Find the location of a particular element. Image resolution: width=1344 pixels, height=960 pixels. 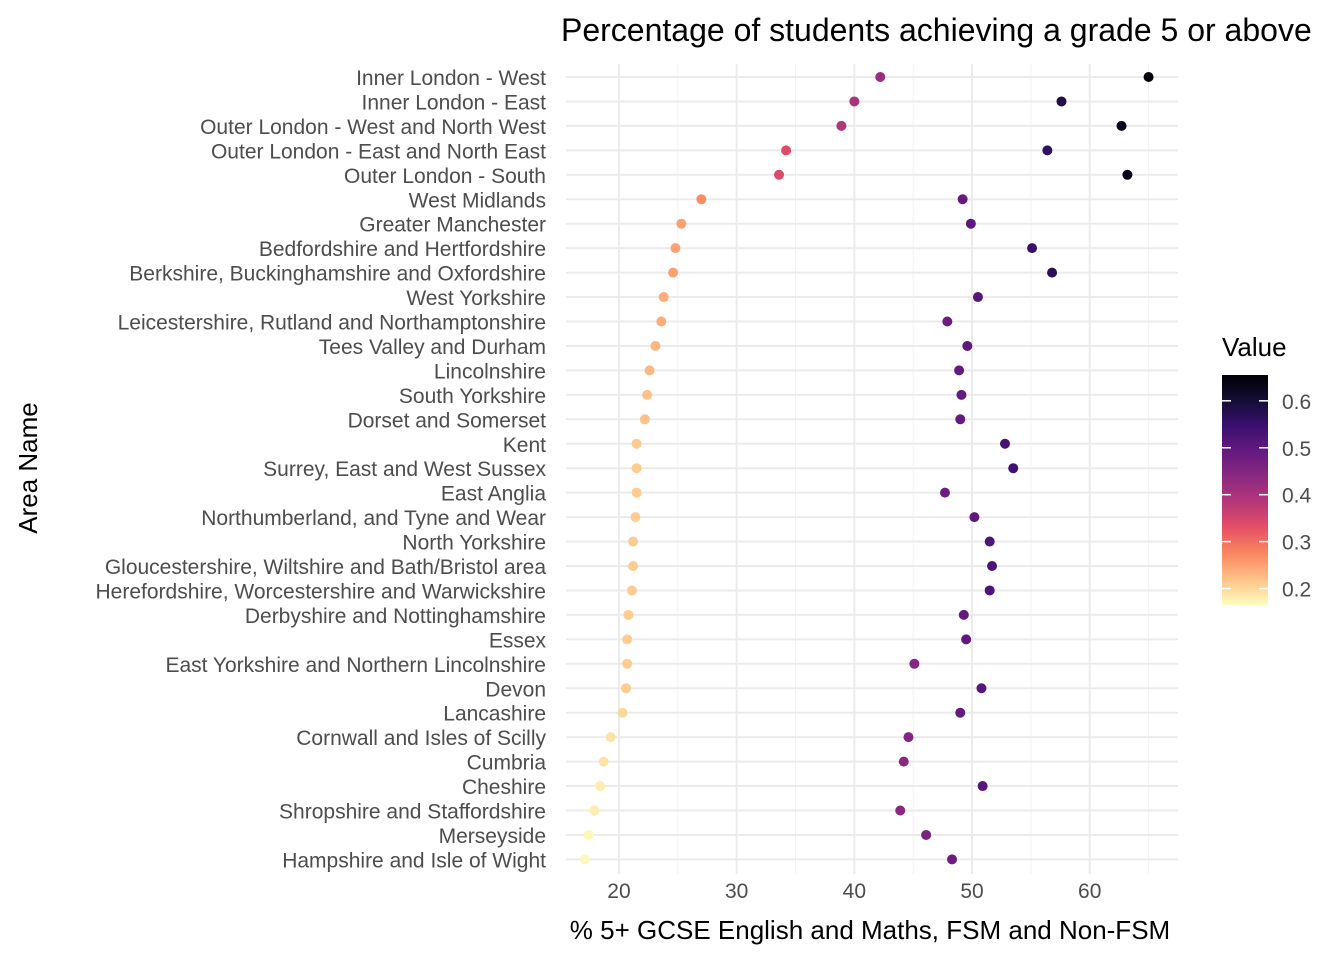

y-tick-label: Cheshire is located at coordinates (504, 787).